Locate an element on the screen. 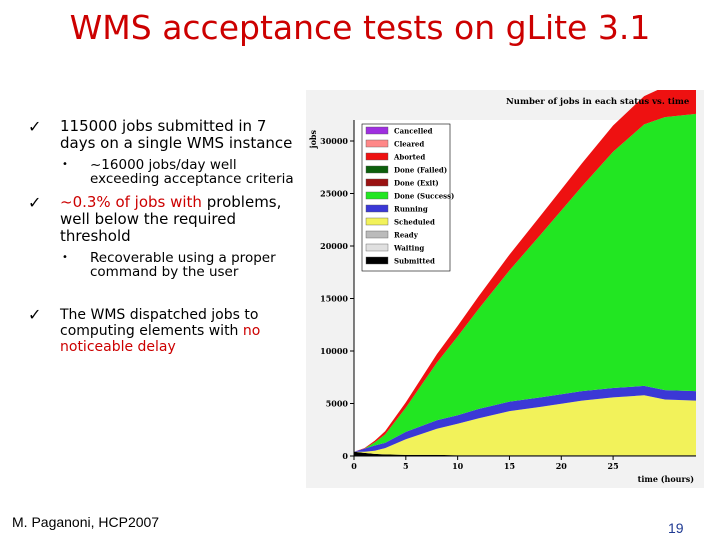  legend-label: Waiting is located at coordinates (408, 248).